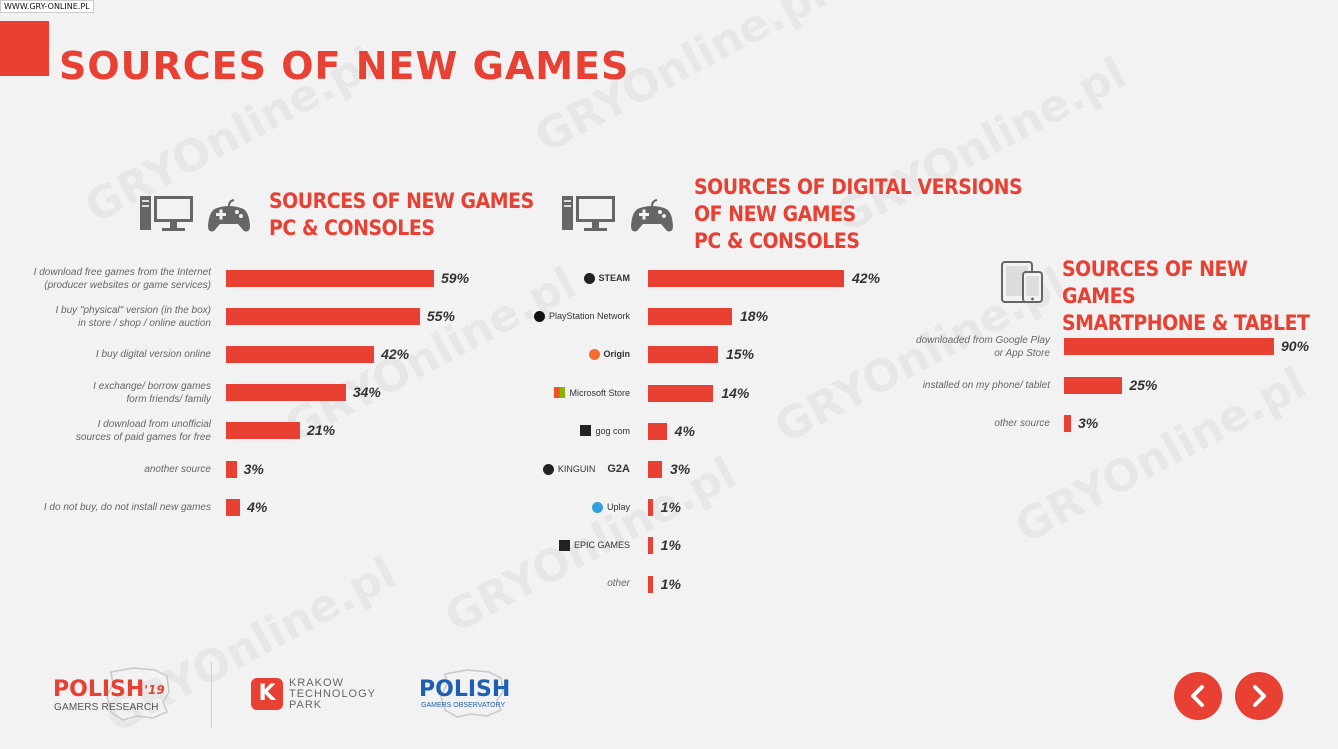 The image size is (1338, 749). Describe the element at coordinates (401, 201) in the screenshot. I see `pc-title-line: SOURCES OF NEW GAMES` at that location.